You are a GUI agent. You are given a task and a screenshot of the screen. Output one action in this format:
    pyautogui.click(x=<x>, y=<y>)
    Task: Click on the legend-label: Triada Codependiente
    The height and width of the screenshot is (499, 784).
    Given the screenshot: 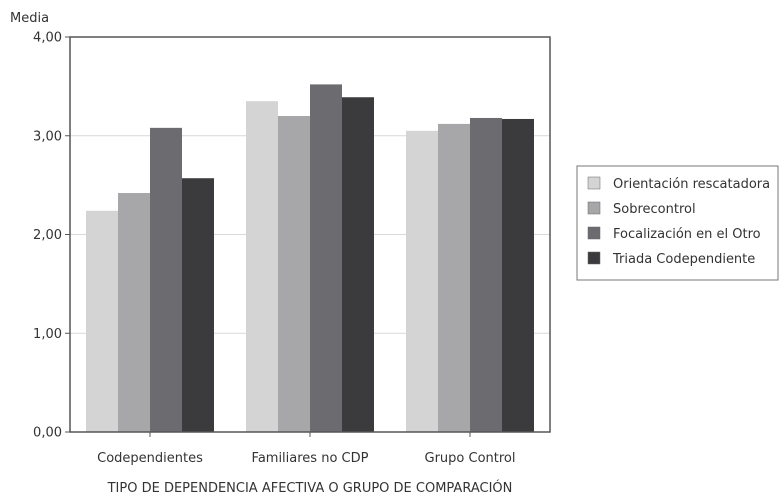 What is the action you would take?
    pyautogui.click(x=683, y=259)
    